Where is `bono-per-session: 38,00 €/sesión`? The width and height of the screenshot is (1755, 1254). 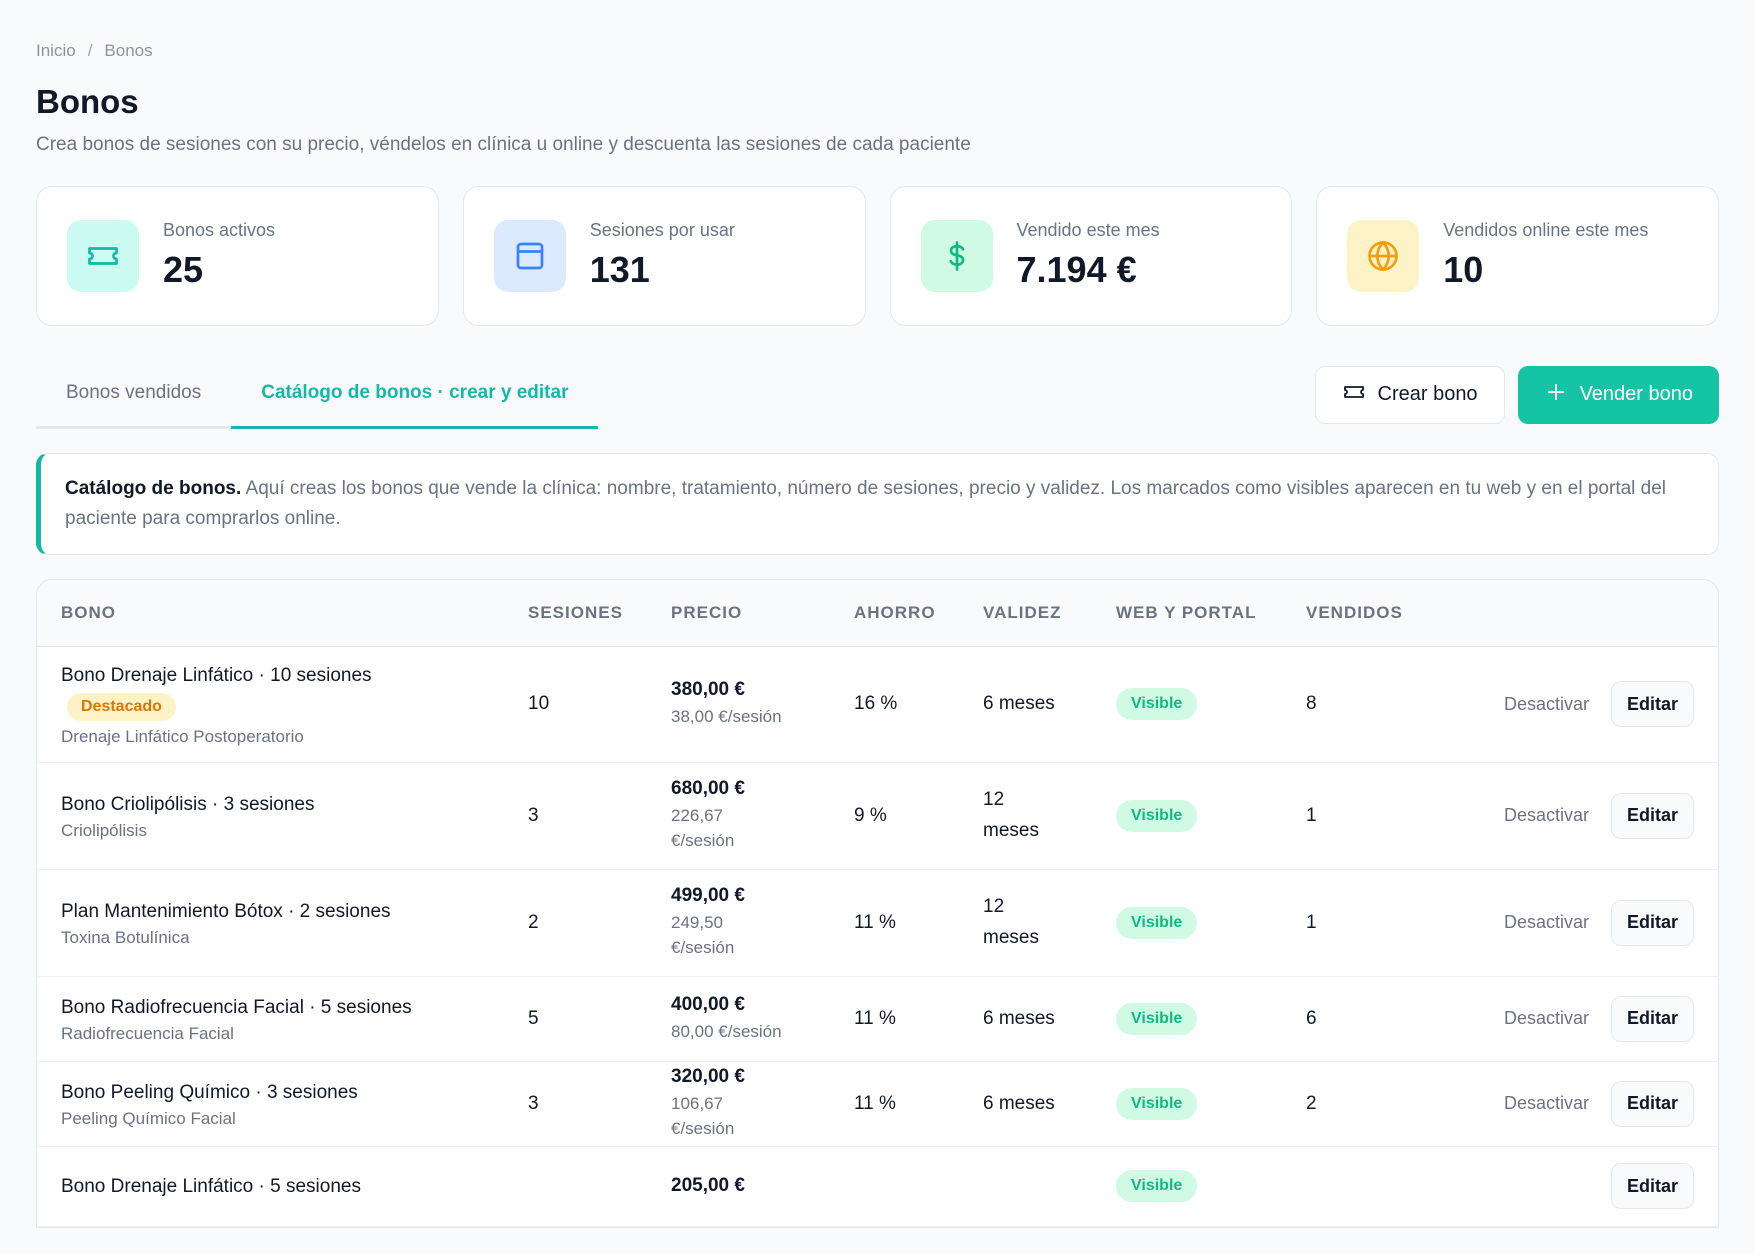
bono-per-session: 38,00 €/sesión is located at coordinates (726, 717).